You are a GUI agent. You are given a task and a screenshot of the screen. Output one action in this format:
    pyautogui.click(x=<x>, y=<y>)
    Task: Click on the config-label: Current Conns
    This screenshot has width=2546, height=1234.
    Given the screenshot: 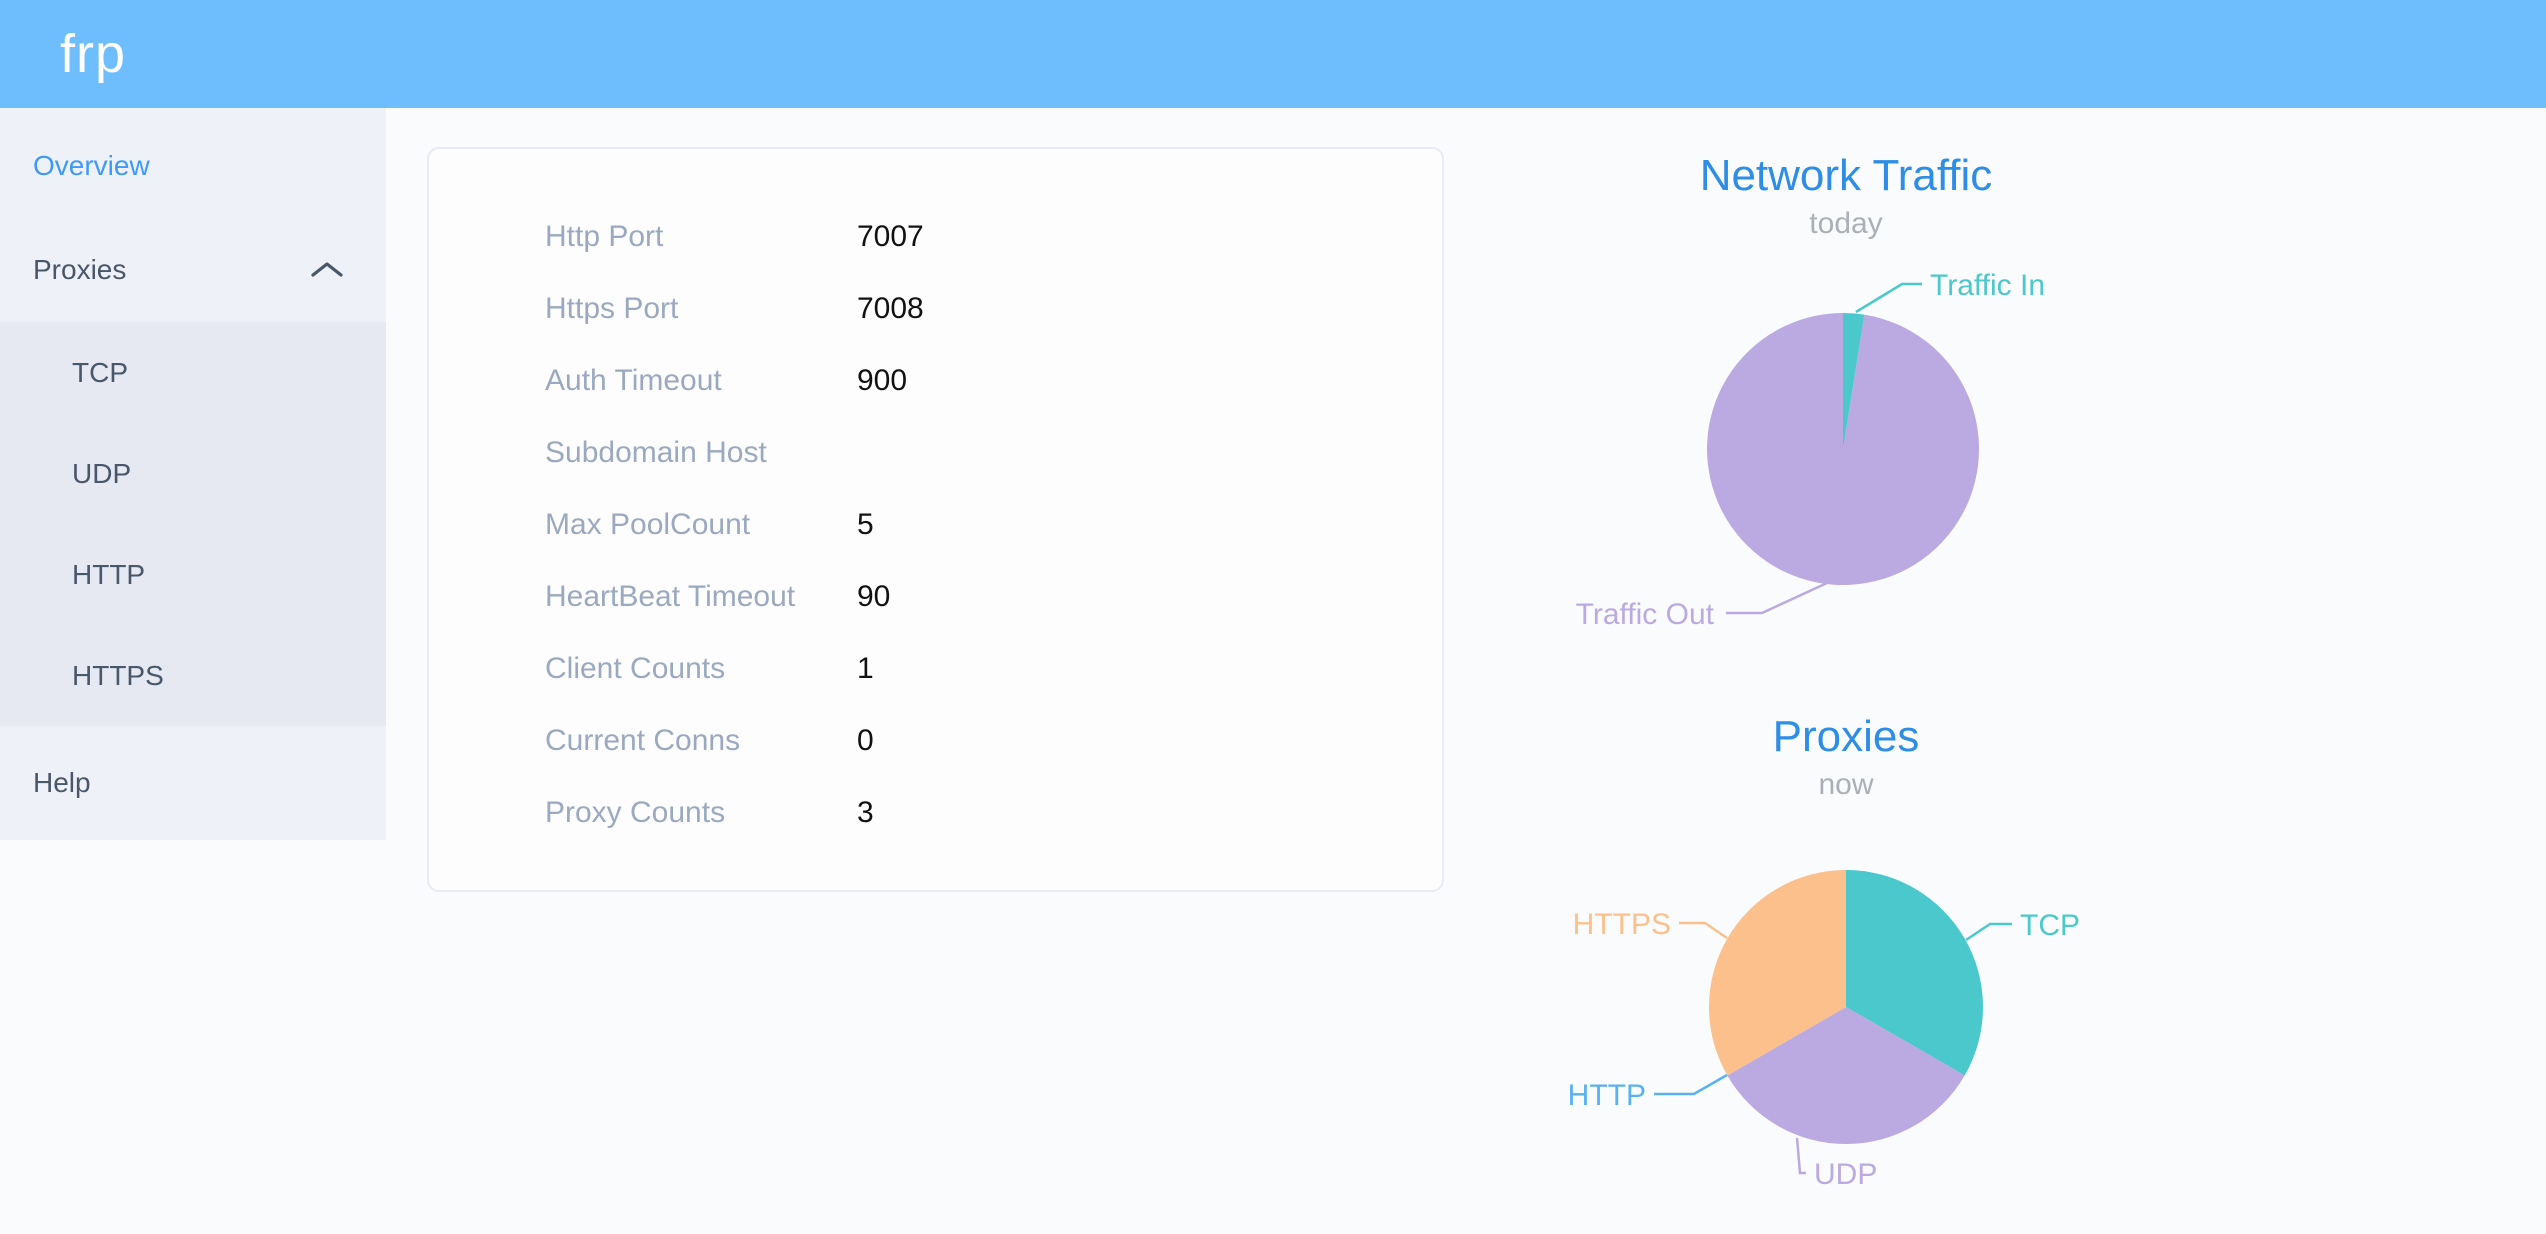 What is the action you would take?
    pyautogui.click(x=643, y=740)
    